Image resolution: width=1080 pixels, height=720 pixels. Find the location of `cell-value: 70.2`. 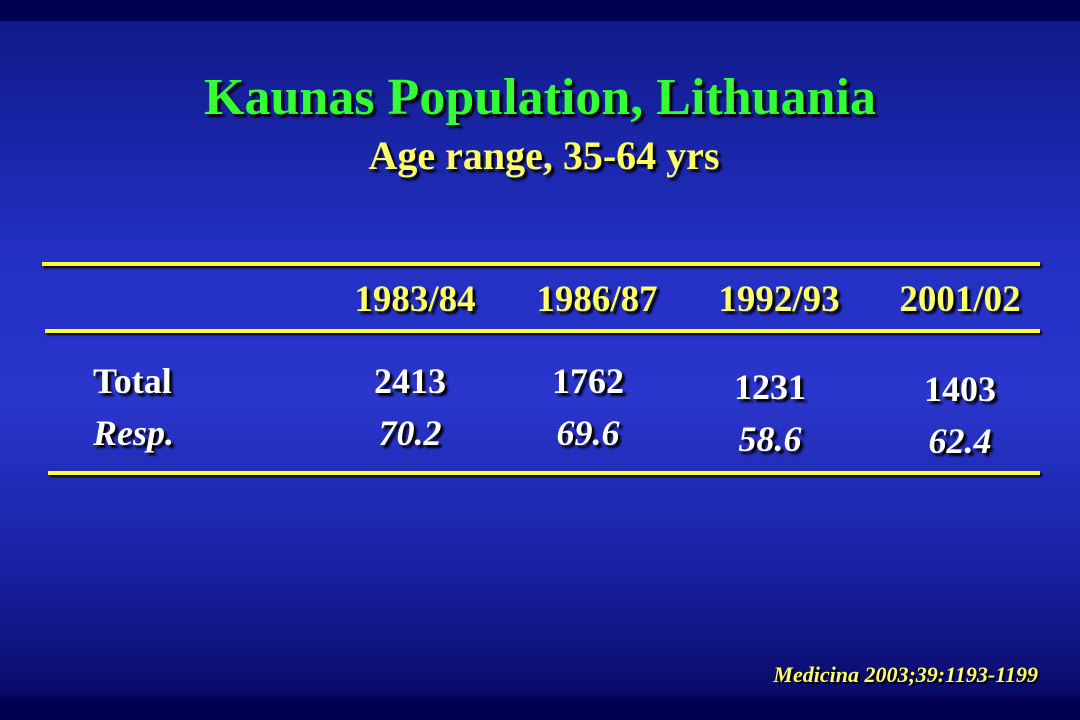

cell-value: 70.2 is located at coordinates (410, 433).